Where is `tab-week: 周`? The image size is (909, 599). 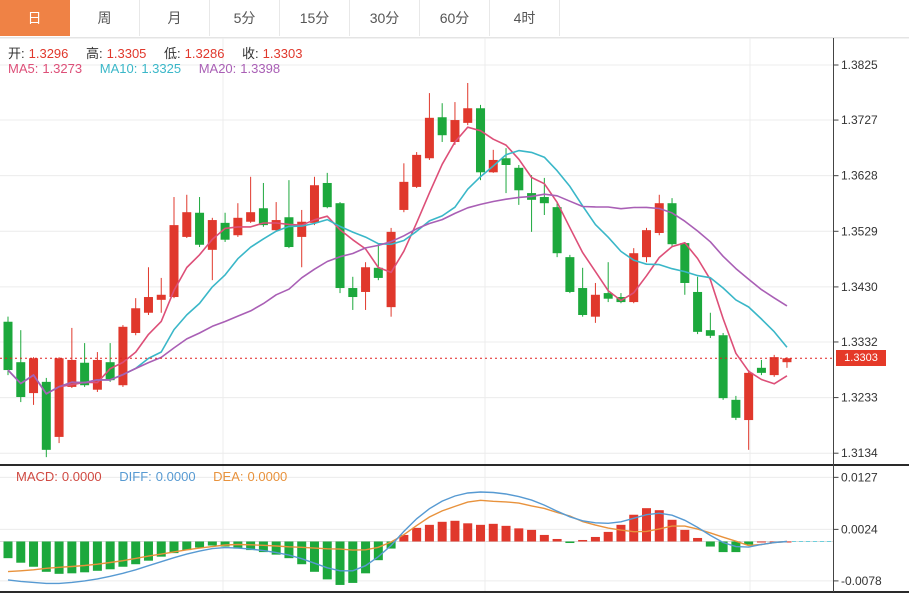 tab-week: 周 is located at coordinates (105, 18).